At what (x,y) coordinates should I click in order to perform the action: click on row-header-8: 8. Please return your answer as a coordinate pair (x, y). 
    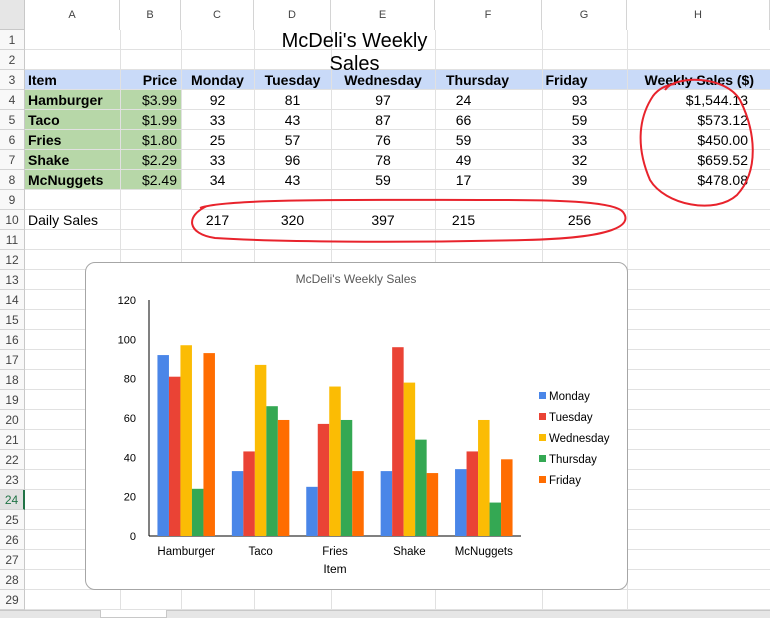
    Looking at the image, I should click on (12, 180).